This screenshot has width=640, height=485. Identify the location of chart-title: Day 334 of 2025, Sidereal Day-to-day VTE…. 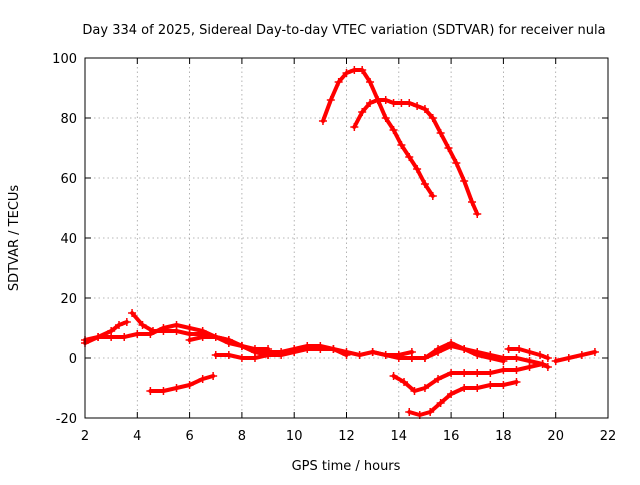
(343, 30).